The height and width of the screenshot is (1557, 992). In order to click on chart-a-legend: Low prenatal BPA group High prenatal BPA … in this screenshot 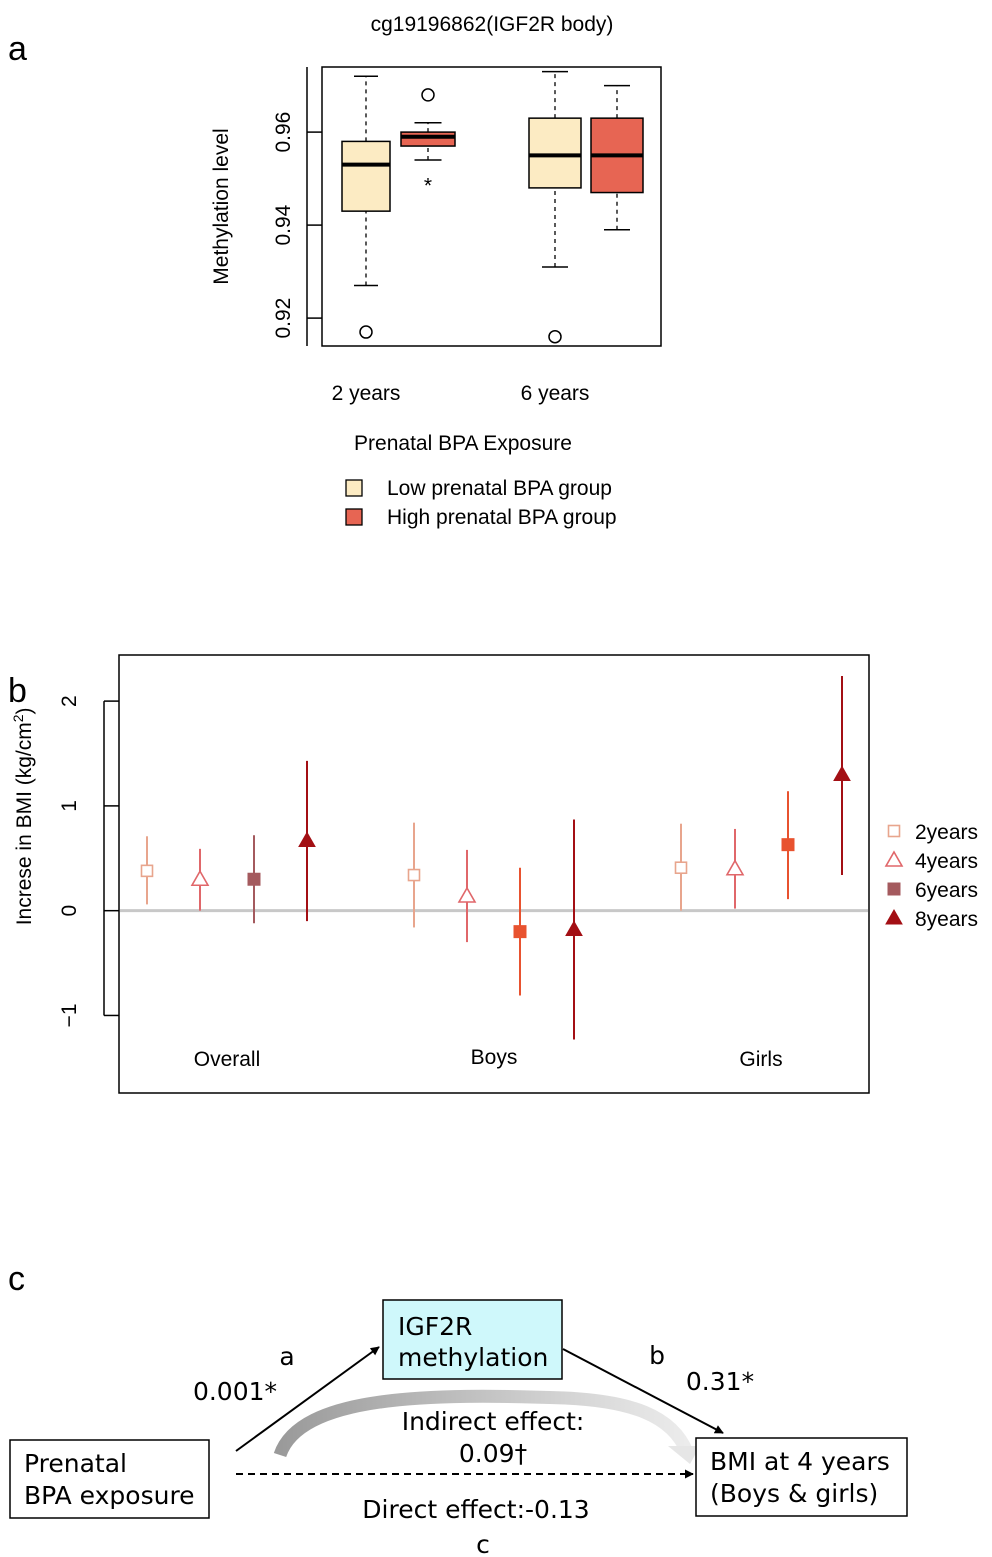, I will do `click(481, 503)`.